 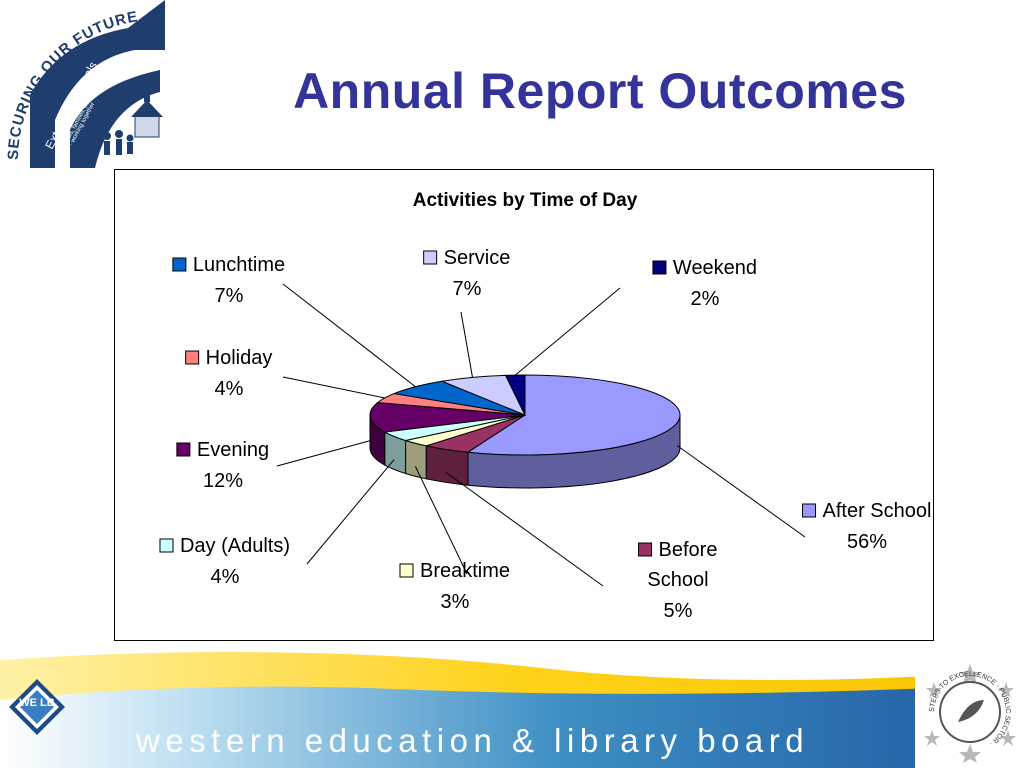 I want to click on slice-label: Before School 5%, so click(x=678, y=580).